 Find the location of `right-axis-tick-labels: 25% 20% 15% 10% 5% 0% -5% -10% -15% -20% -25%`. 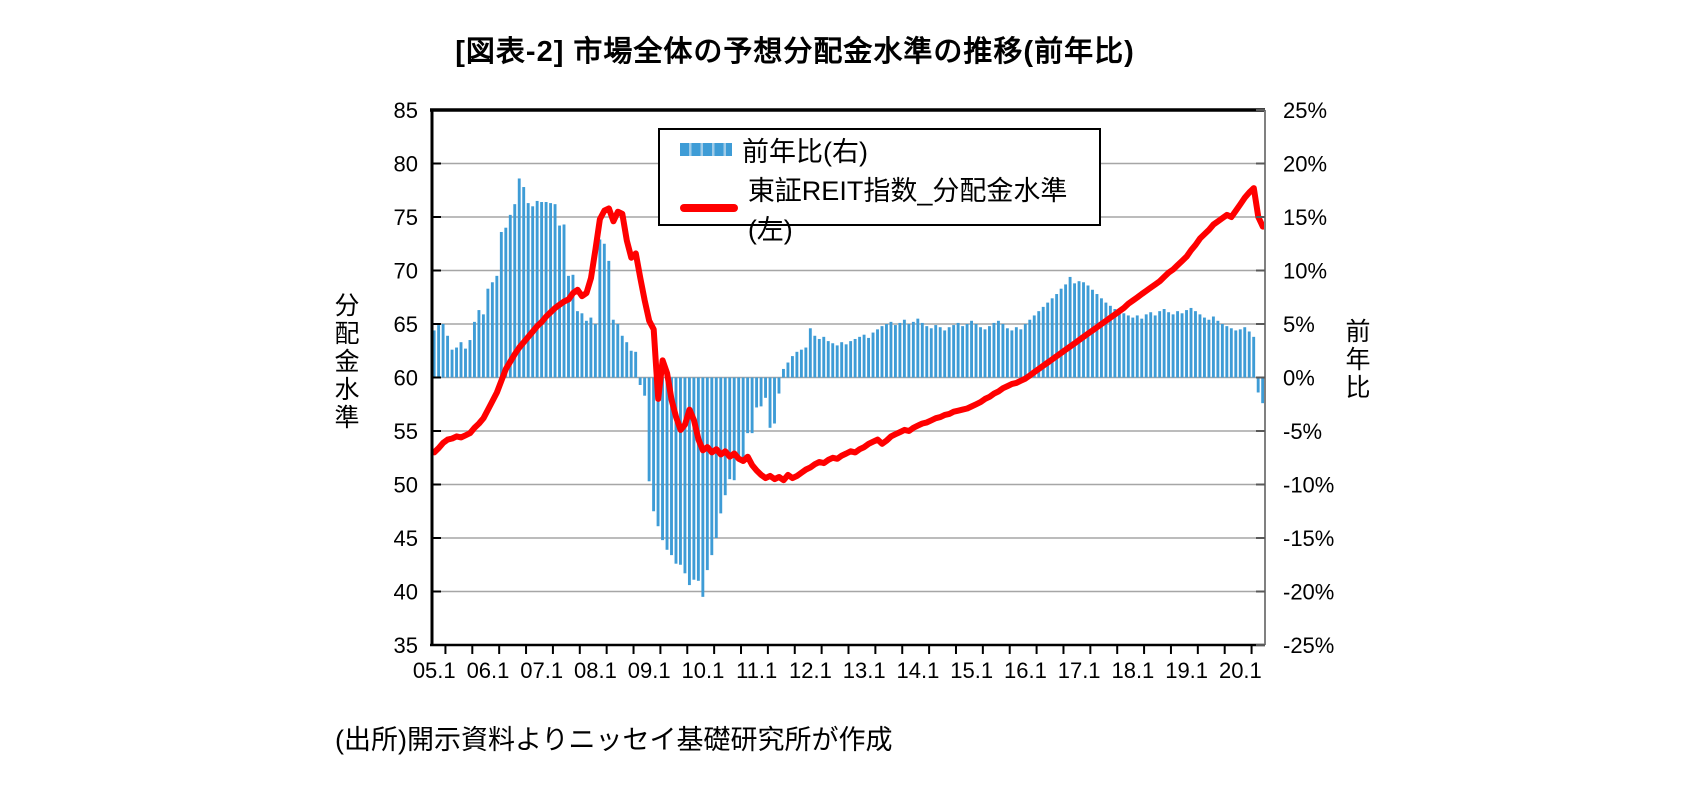

right-axis-tick-labels: 25% 20% 15% 10% 5% 0% -5% -10% -15% -20% -25% is located at coordinates (1308, 378).